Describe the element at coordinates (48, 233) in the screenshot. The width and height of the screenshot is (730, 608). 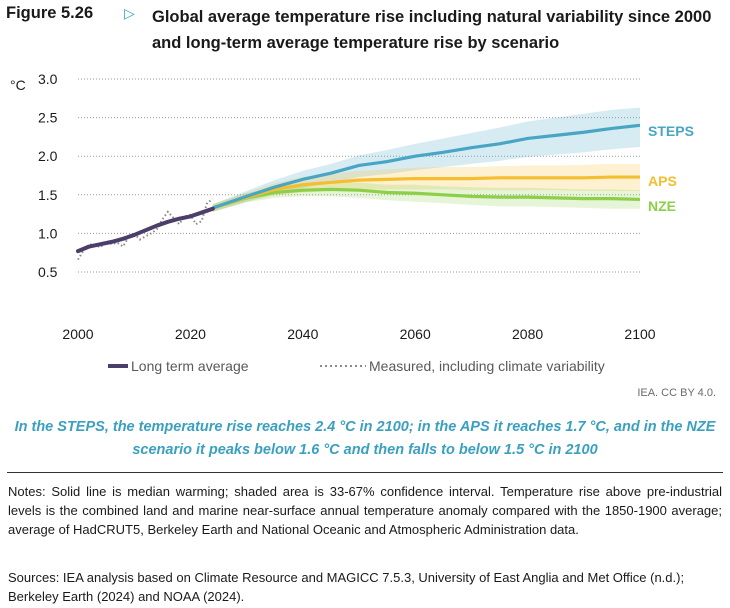
I see `y-tick-label: 1.0` at that location.